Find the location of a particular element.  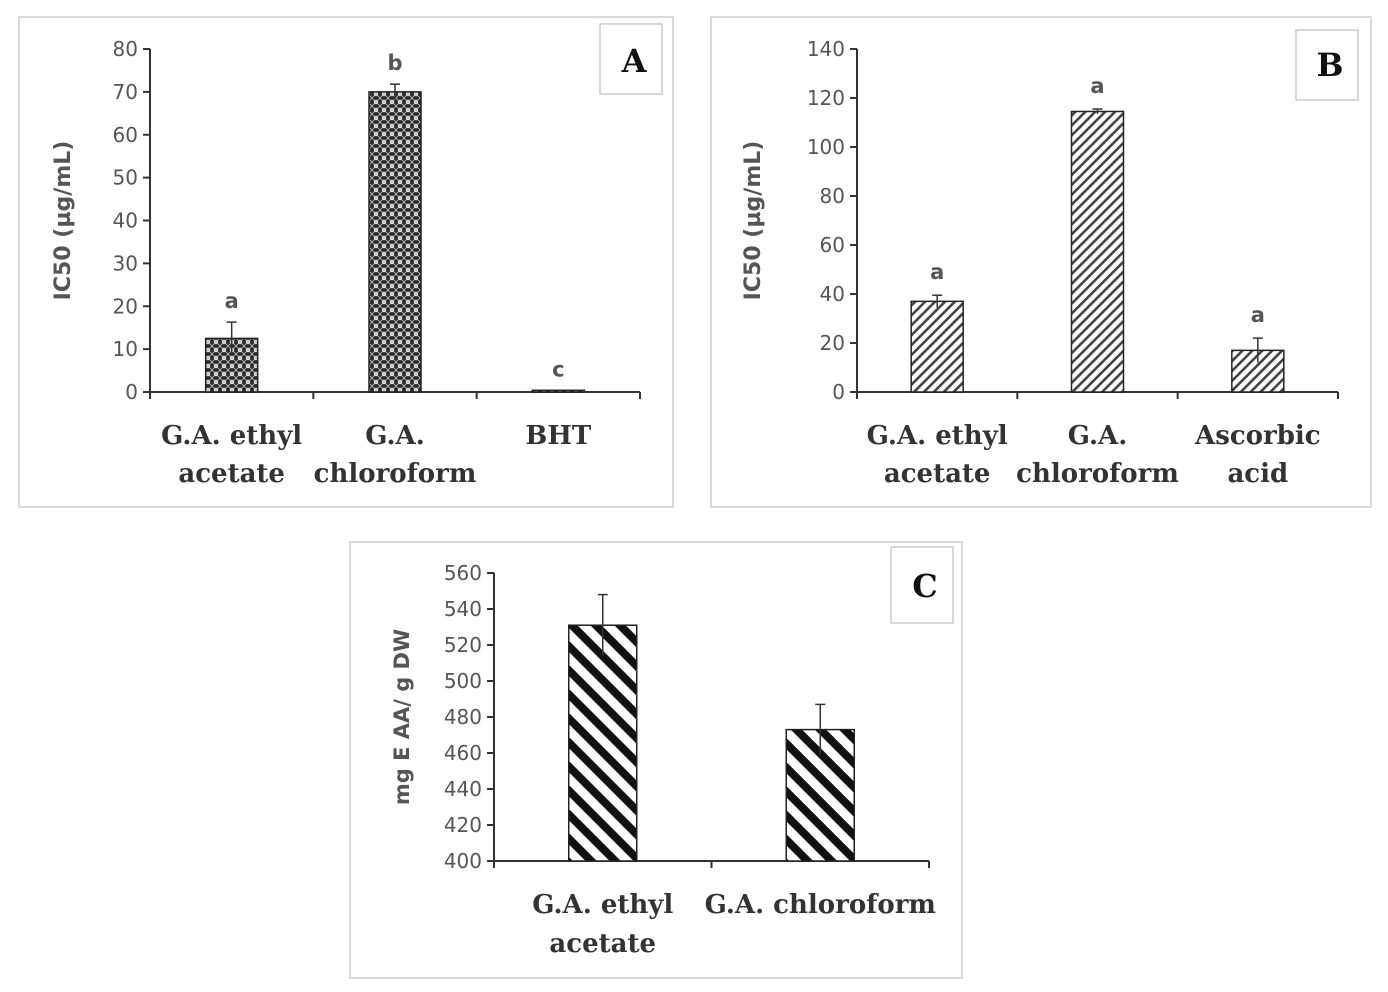

panel-letter: C is located at coordinates (924, 586).